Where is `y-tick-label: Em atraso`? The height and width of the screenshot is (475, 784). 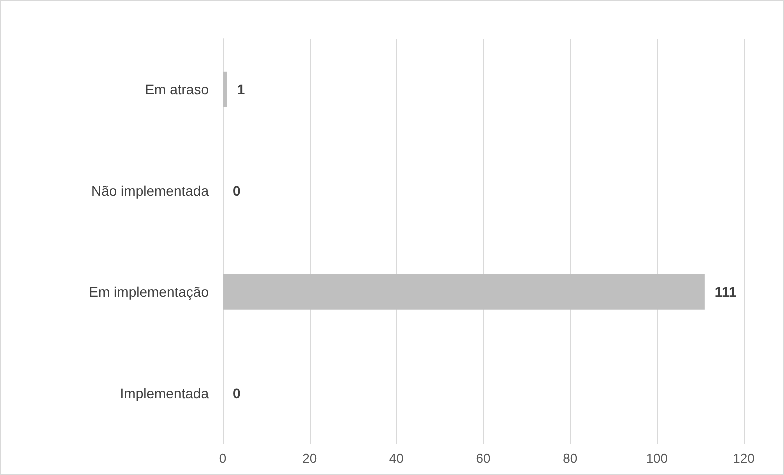
y-tick-label: Em atraso is located at coordinates (177, 90).